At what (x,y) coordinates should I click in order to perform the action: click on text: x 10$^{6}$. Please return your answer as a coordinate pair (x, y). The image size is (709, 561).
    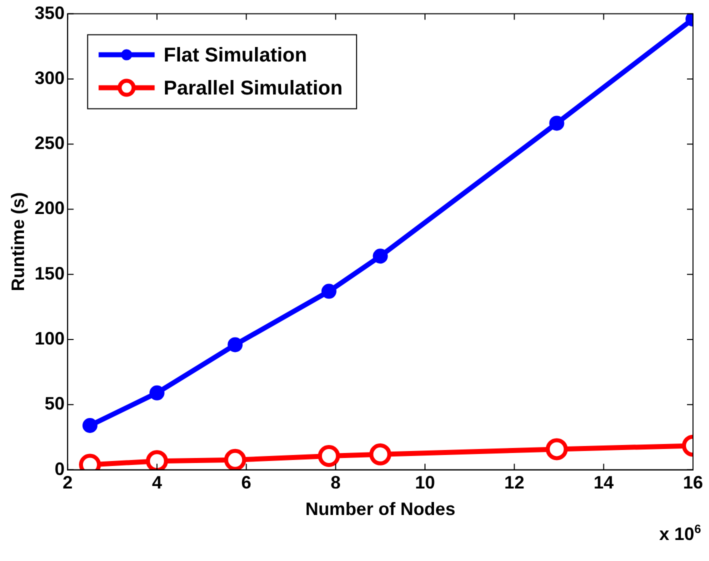
    Looking at the image, I should click on (680, 533).